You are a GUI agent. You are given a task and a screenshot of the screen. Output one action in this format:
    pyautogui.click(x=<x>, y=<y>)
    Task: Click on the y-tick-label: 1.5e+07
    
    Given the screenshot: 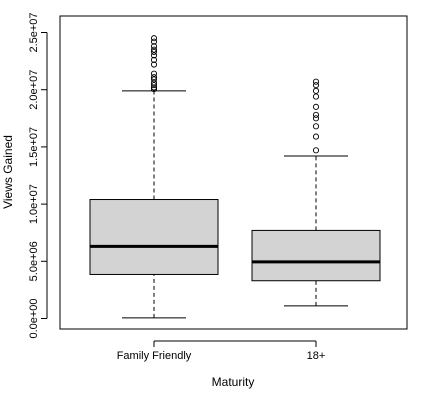 What is the action you would take?
    pyautogui.click(x=34, y=147)
    